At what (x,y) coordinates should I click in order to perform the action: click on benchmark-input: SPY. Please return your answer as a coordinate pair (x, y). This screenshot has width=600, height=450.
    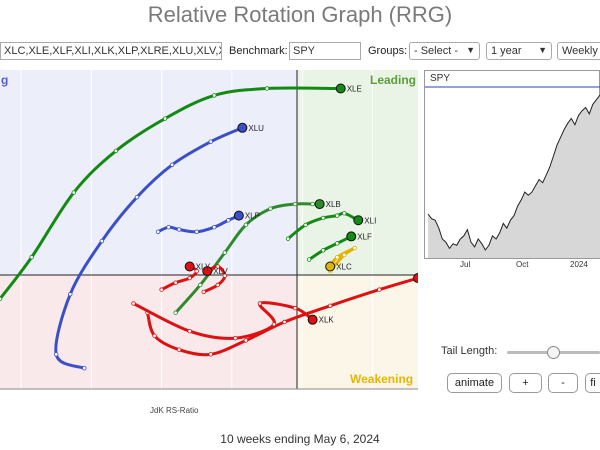
    Looking at the image, I should click on (325, 51).